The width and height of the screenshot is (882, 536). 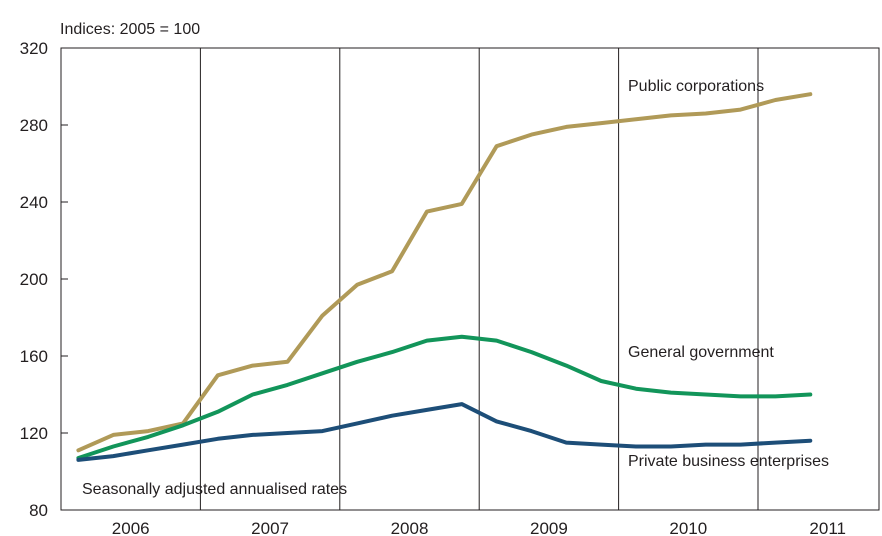 I want to click on series-label-public-corporations: Public corporations, so click(x=696, y=86).